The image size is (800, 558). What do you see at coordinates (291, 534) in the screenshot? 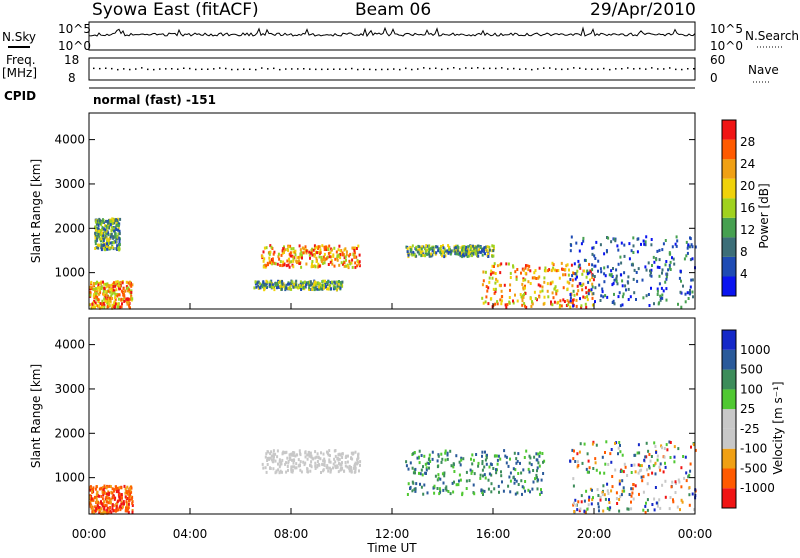
I see `x-tick-label: 08:00` at bounding box center [291, 534].